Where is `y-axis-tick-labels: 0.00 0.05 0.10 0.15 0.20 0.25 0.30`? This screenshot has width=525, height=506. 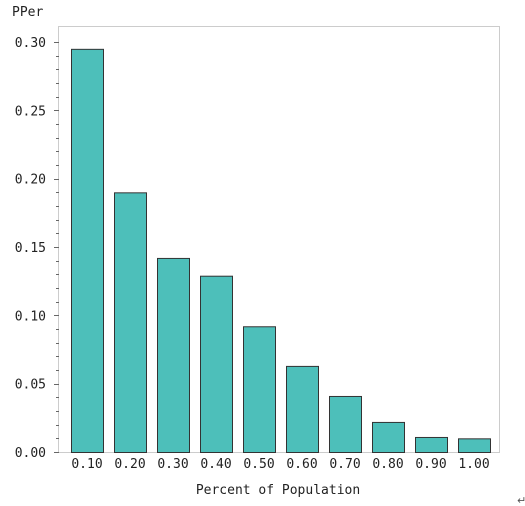
y-axis-tick-labels: 0.00 0.05 0.10 0.15 0.20 0.25 0.30 is located at coordinates (30, 248).